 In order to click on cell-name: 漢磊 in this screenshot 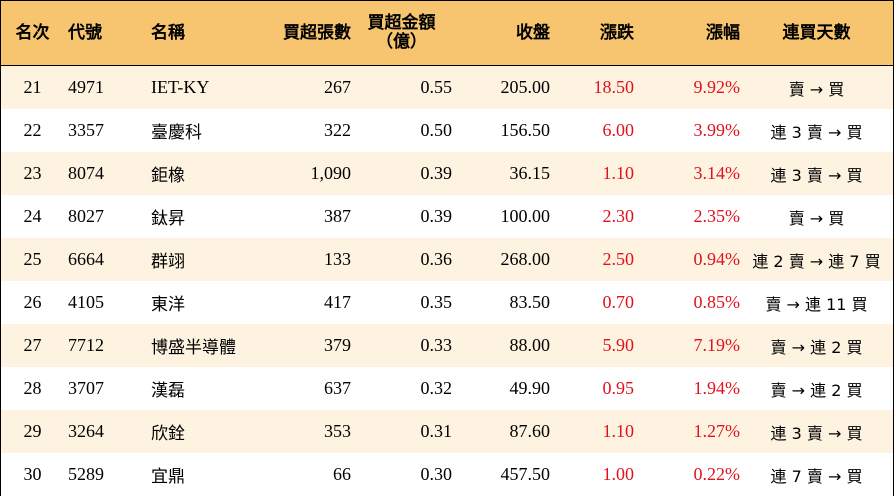, I will do `click(197, 388)`.